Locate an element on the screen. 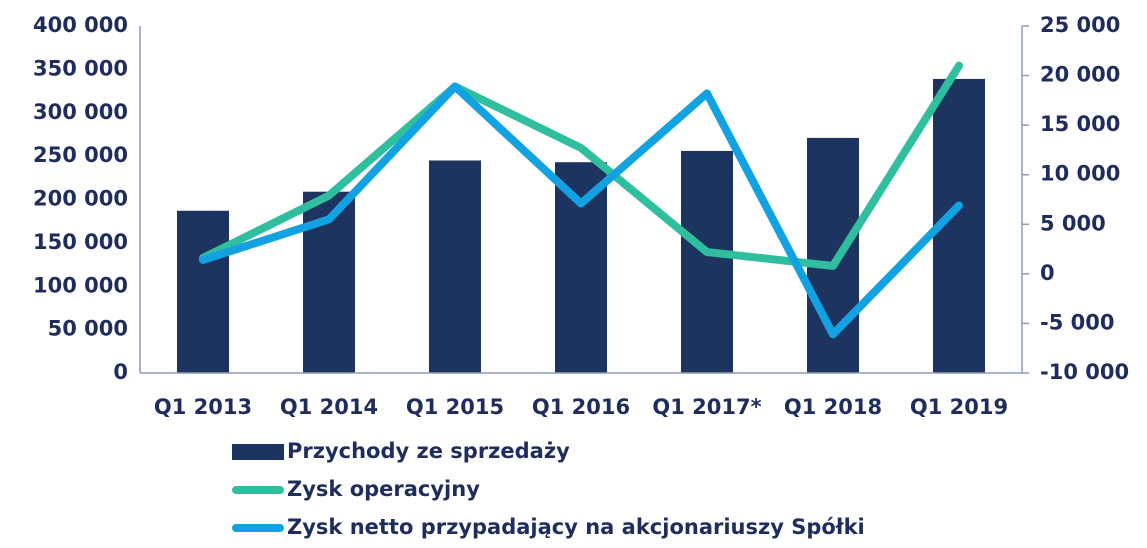 This screenshot has width=1147, height=548. legend-swatch is located at coordinates (258, 452).